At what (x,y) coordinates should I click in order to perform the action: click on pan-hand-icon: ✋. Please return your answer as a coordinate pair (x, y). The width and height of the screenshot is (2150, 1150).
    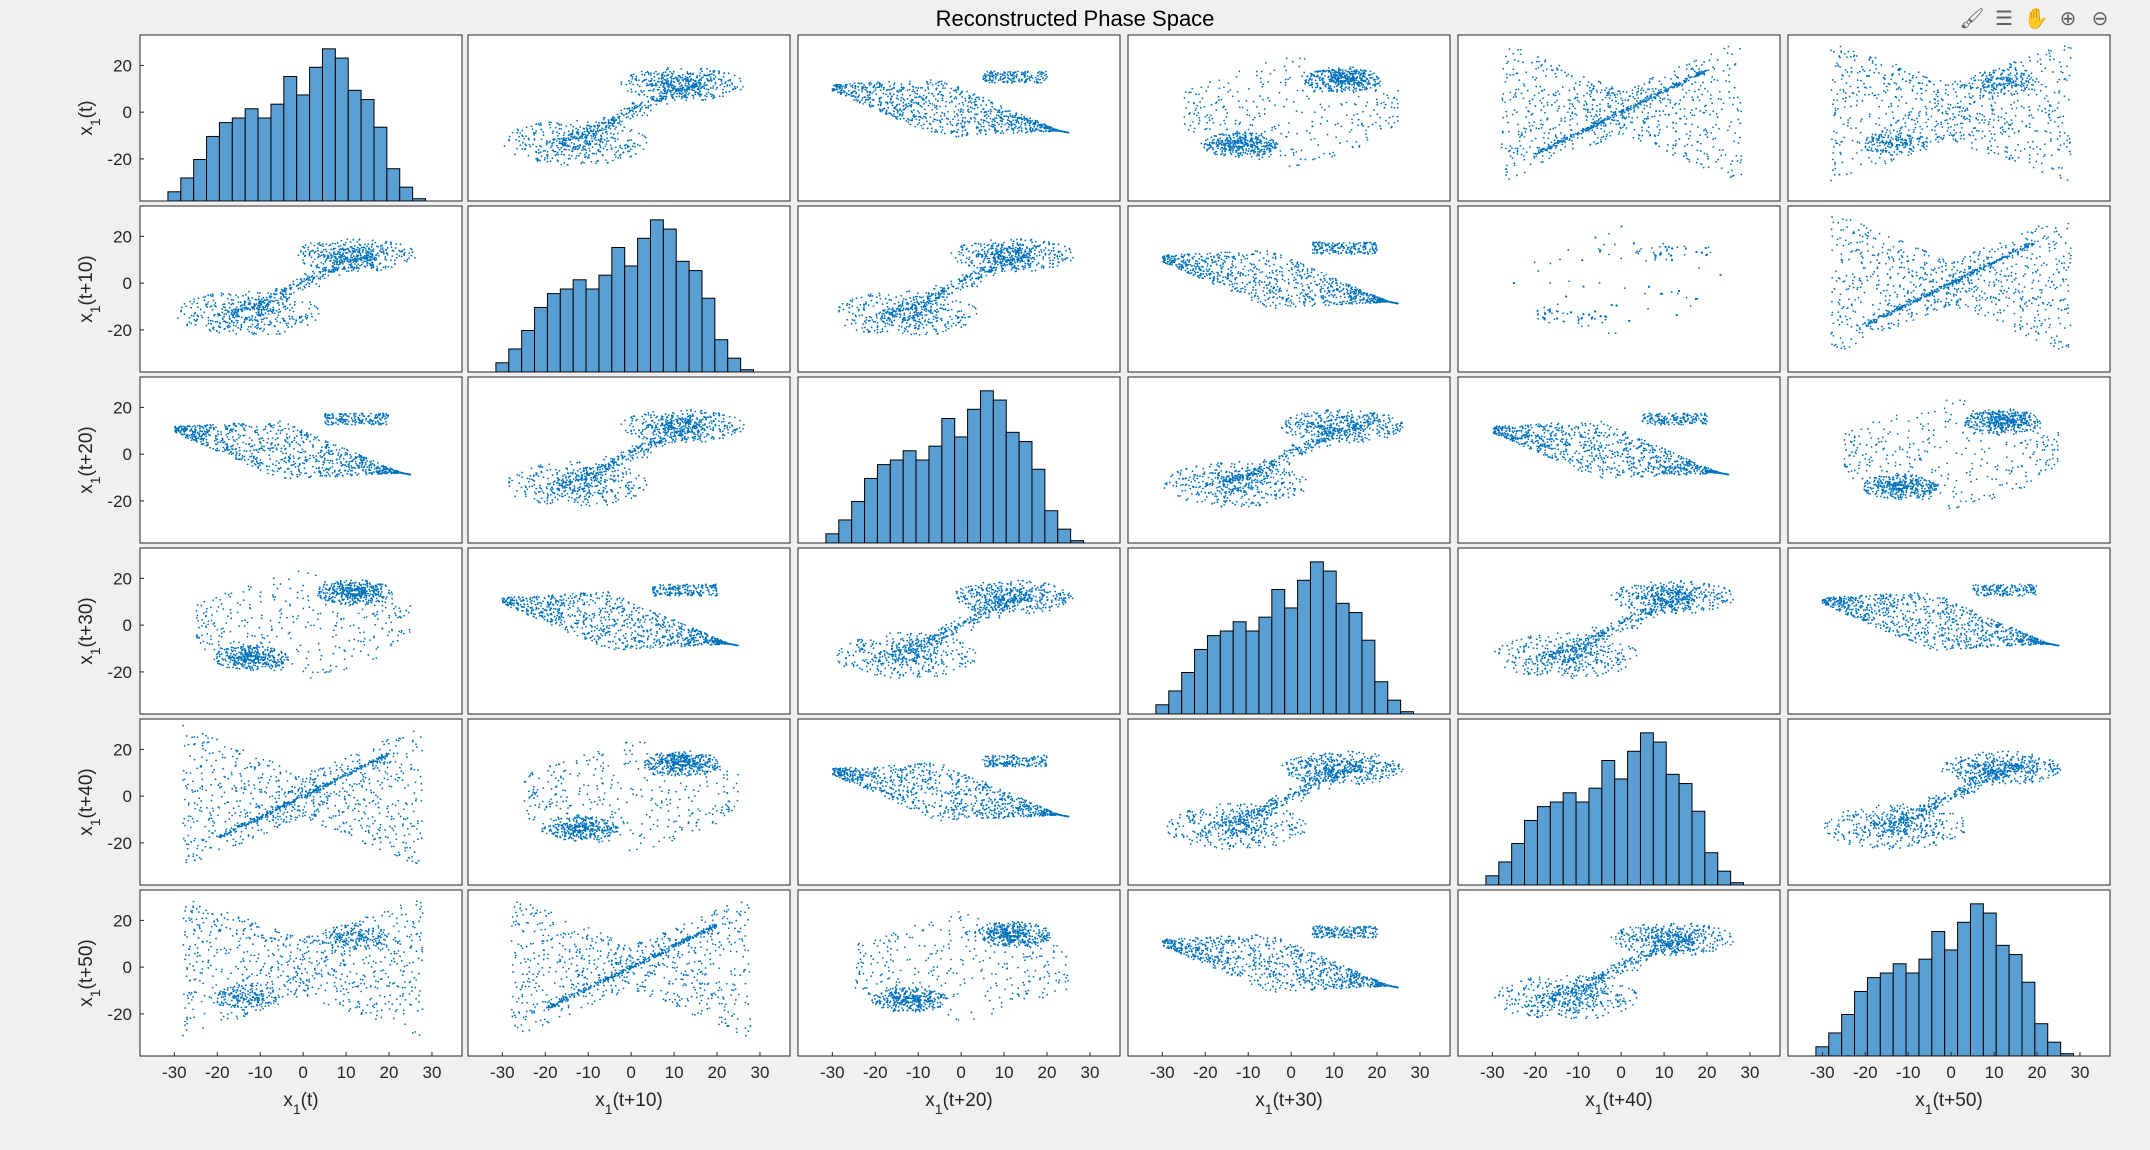
    Looking at the image, I should click on (2036, 18).